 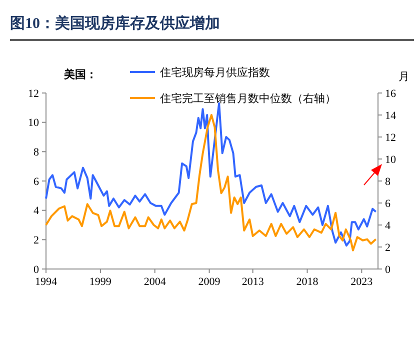 What do you see at coordinates (215, 72) in the screenshot?
I see `legend-label: 住宅现房每月供应指数` at bounding box center [215, 72].